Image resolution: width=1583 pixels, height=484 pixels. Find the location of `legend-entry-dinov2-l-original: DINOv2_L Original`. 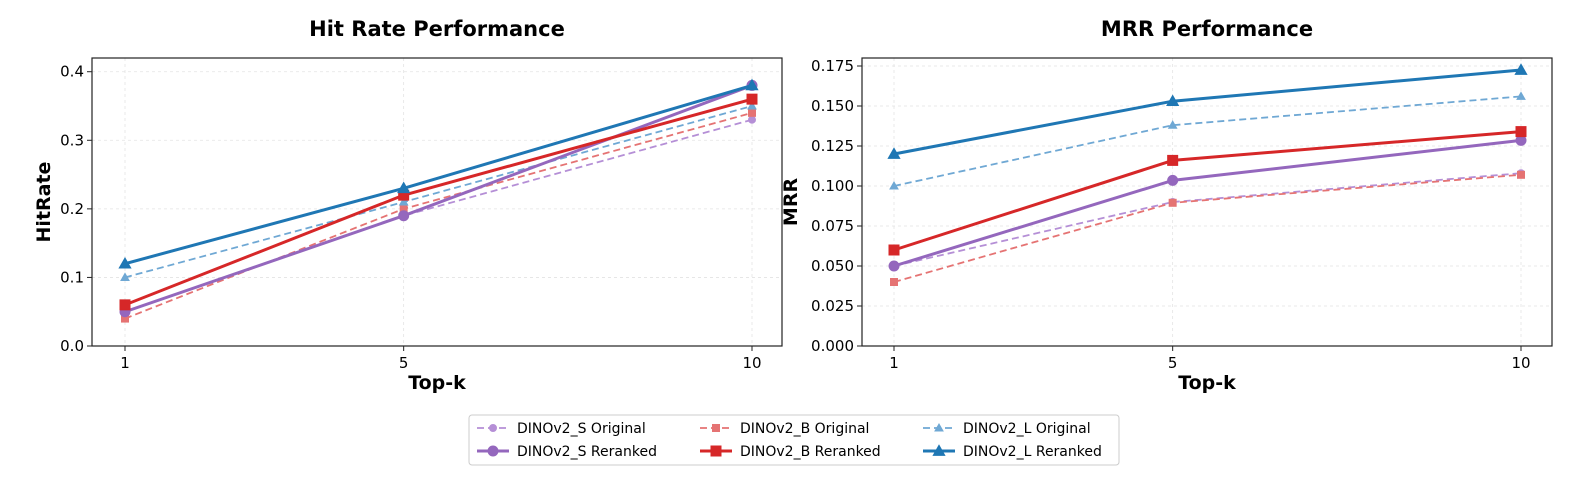

legend-entry-dinov2-l-original: DINOv2_L Original is located at coordinates (1007, 429).